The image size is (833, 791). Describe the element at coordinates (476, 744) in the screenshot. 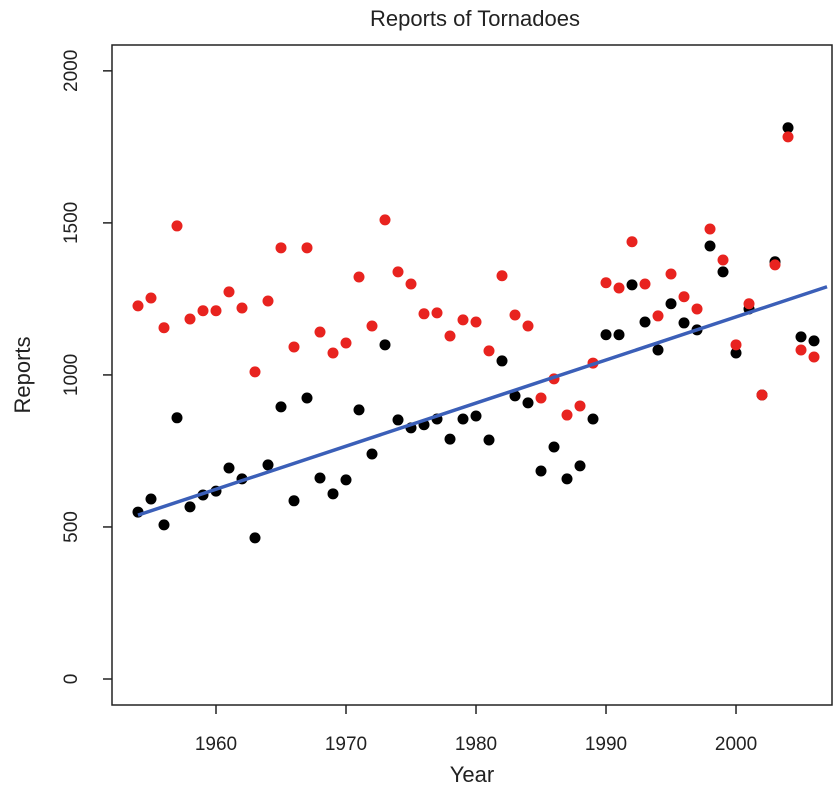

I see `x-tick-label: 1980` at that location.